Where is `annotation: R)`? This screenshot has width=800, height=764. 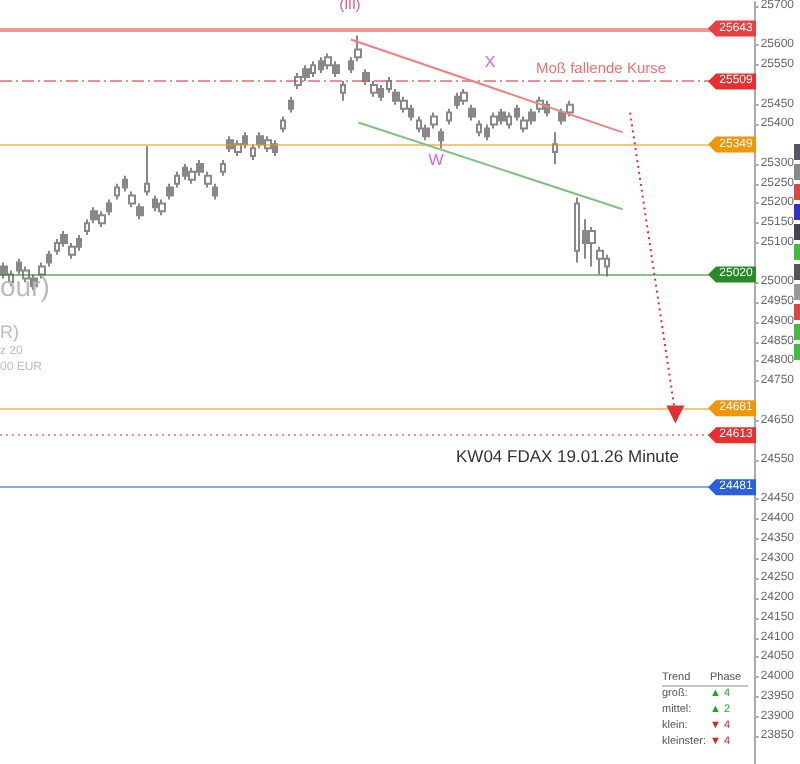 annotation: R) is located at coordinates (9, 332).